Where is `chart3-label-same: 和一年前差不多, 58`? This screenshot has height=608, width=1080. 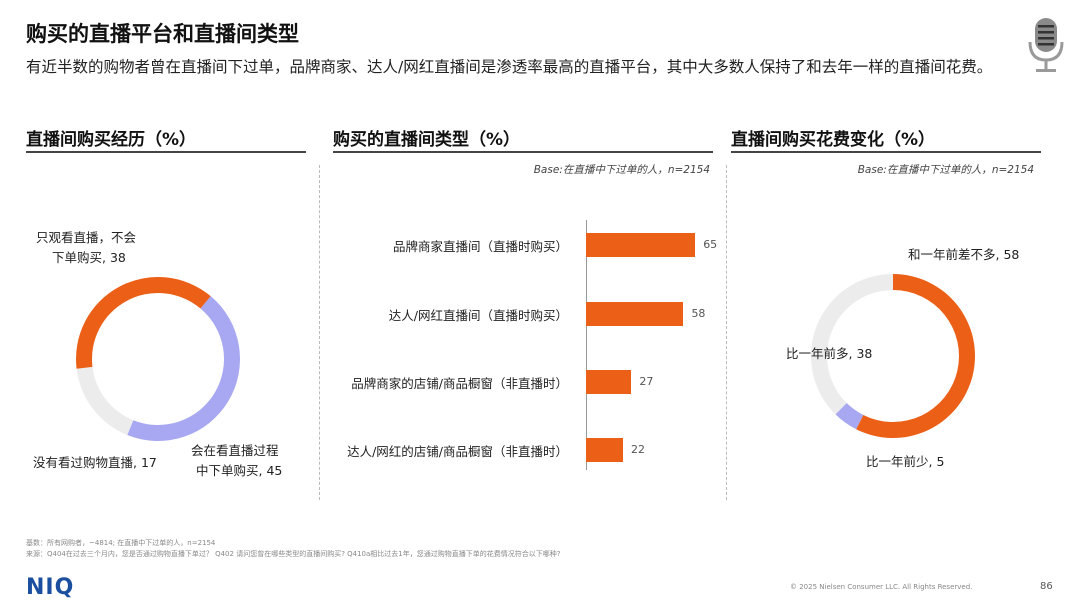 chart3-label-same: 和一年前差不多, 58 is located at coordinates (964, 254).